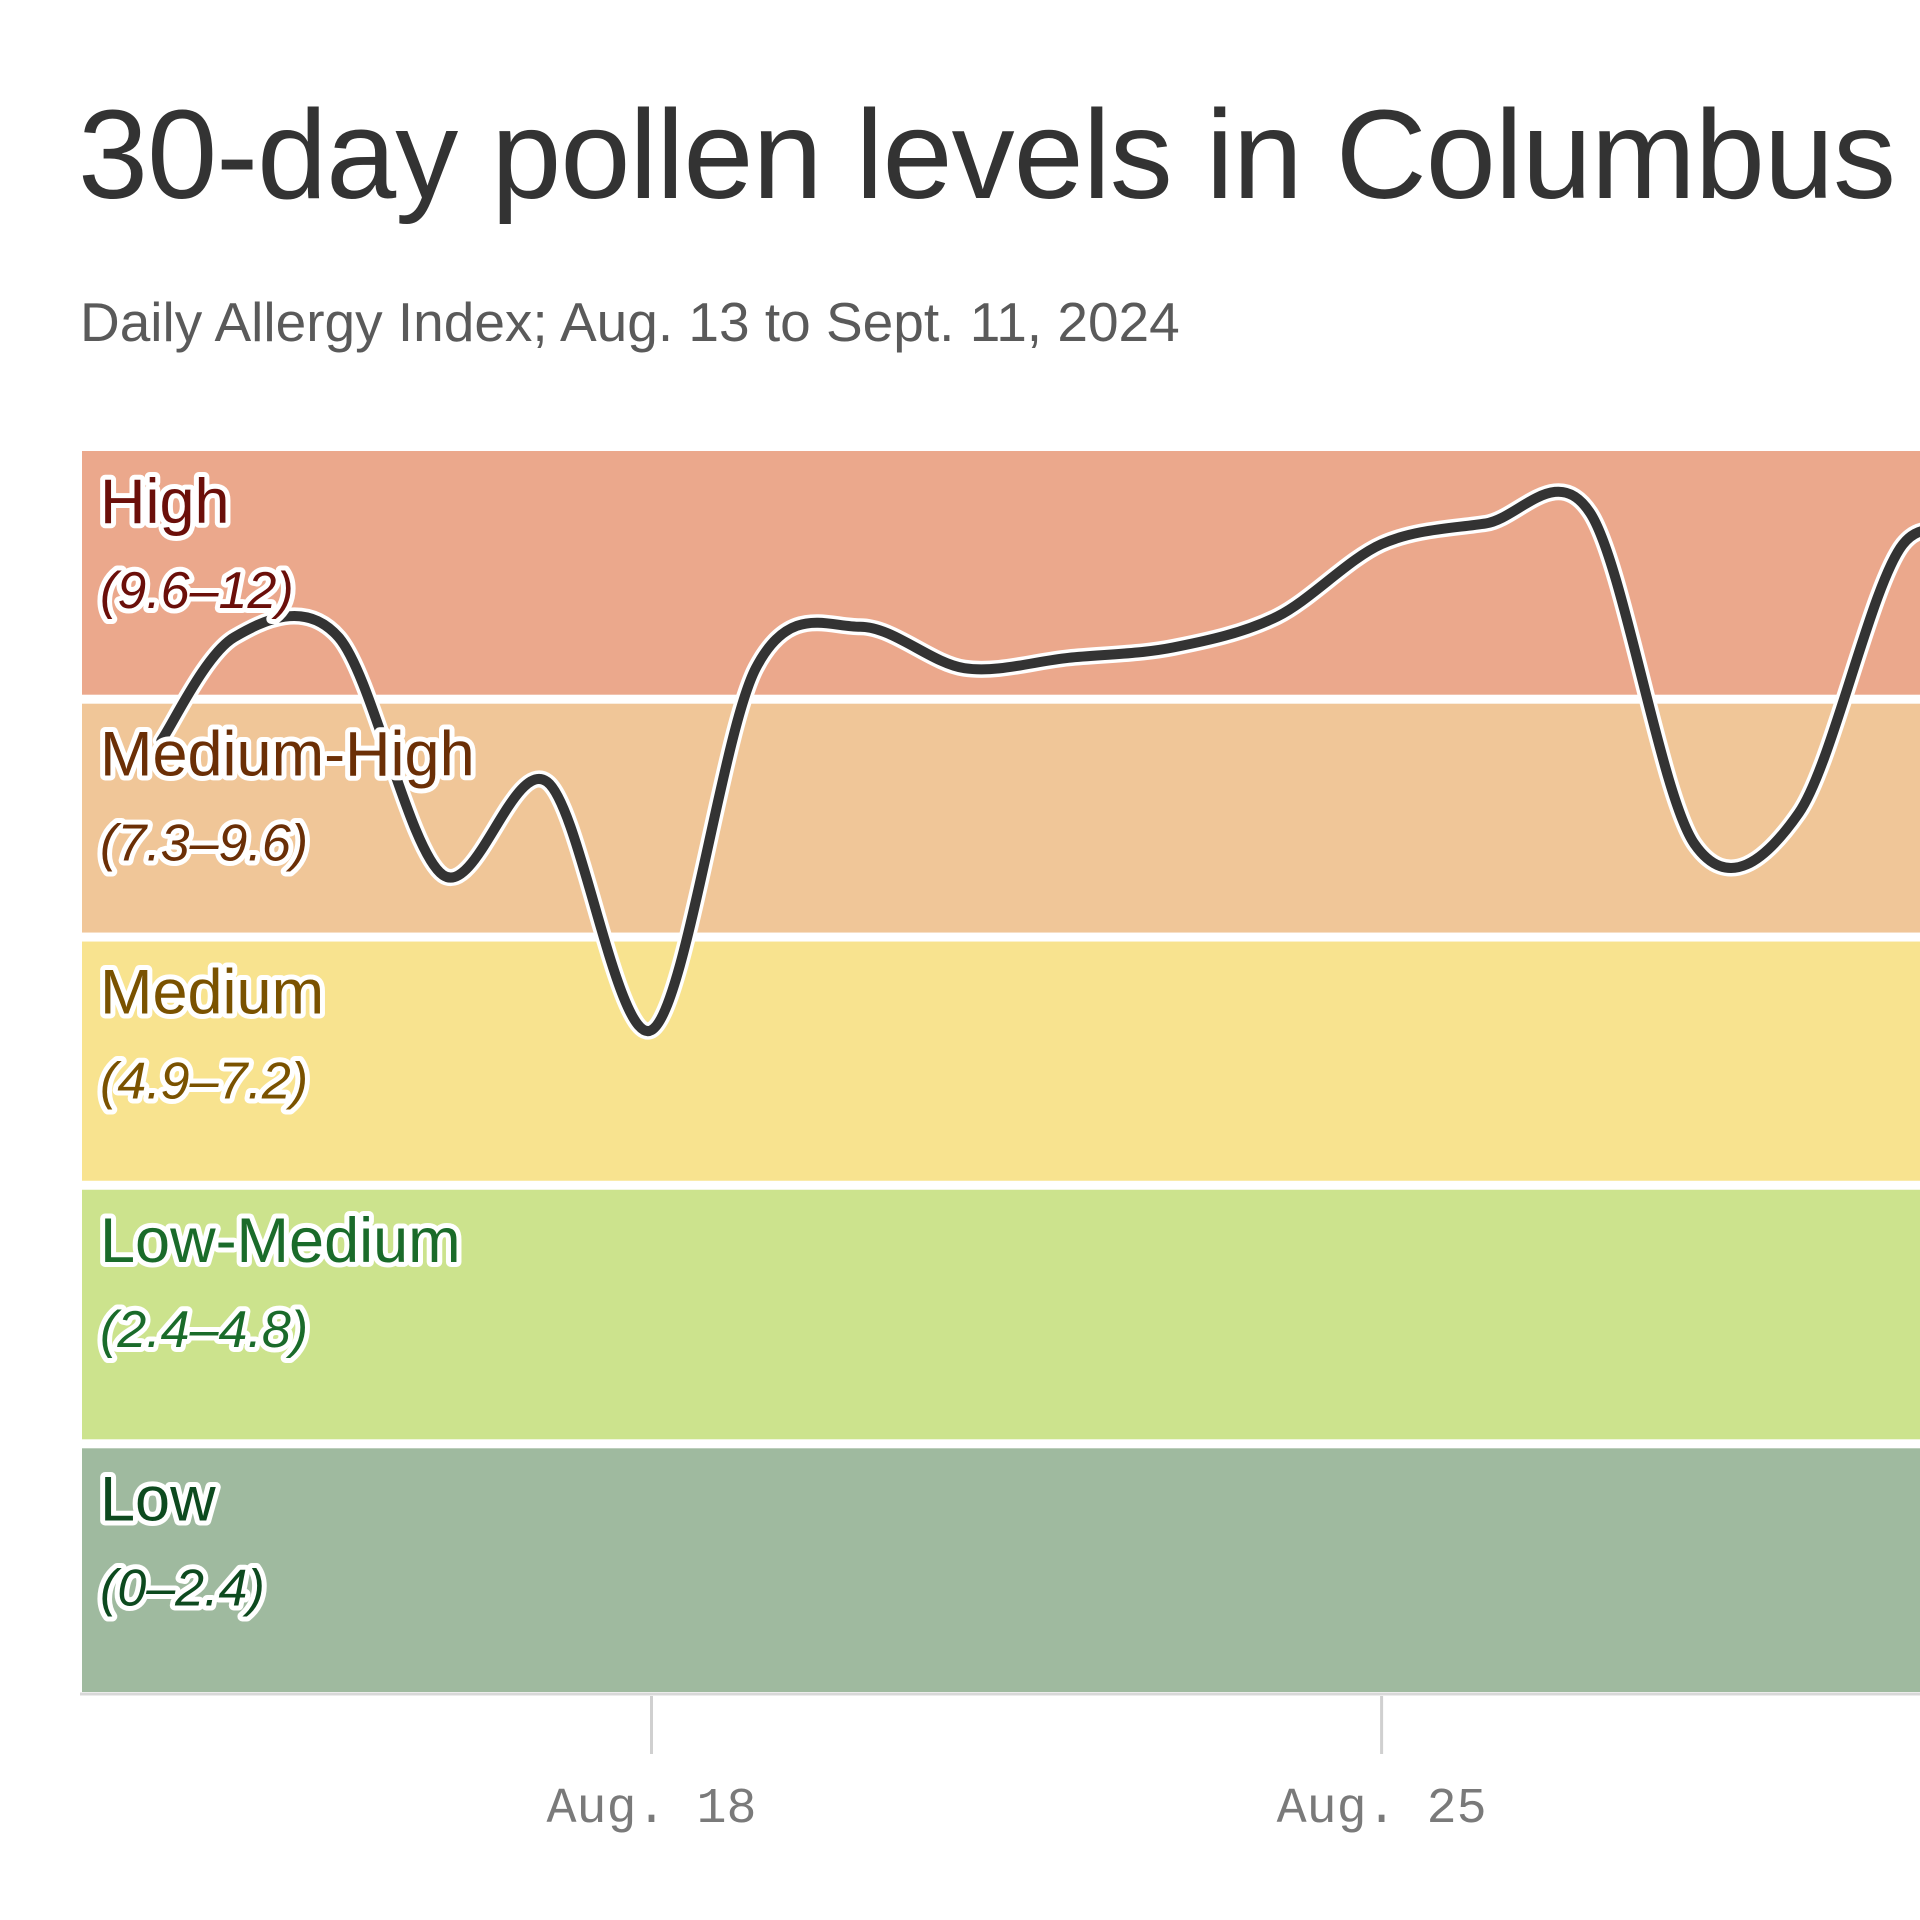  I want to click on band-low-medium, so click(1001, 1314).